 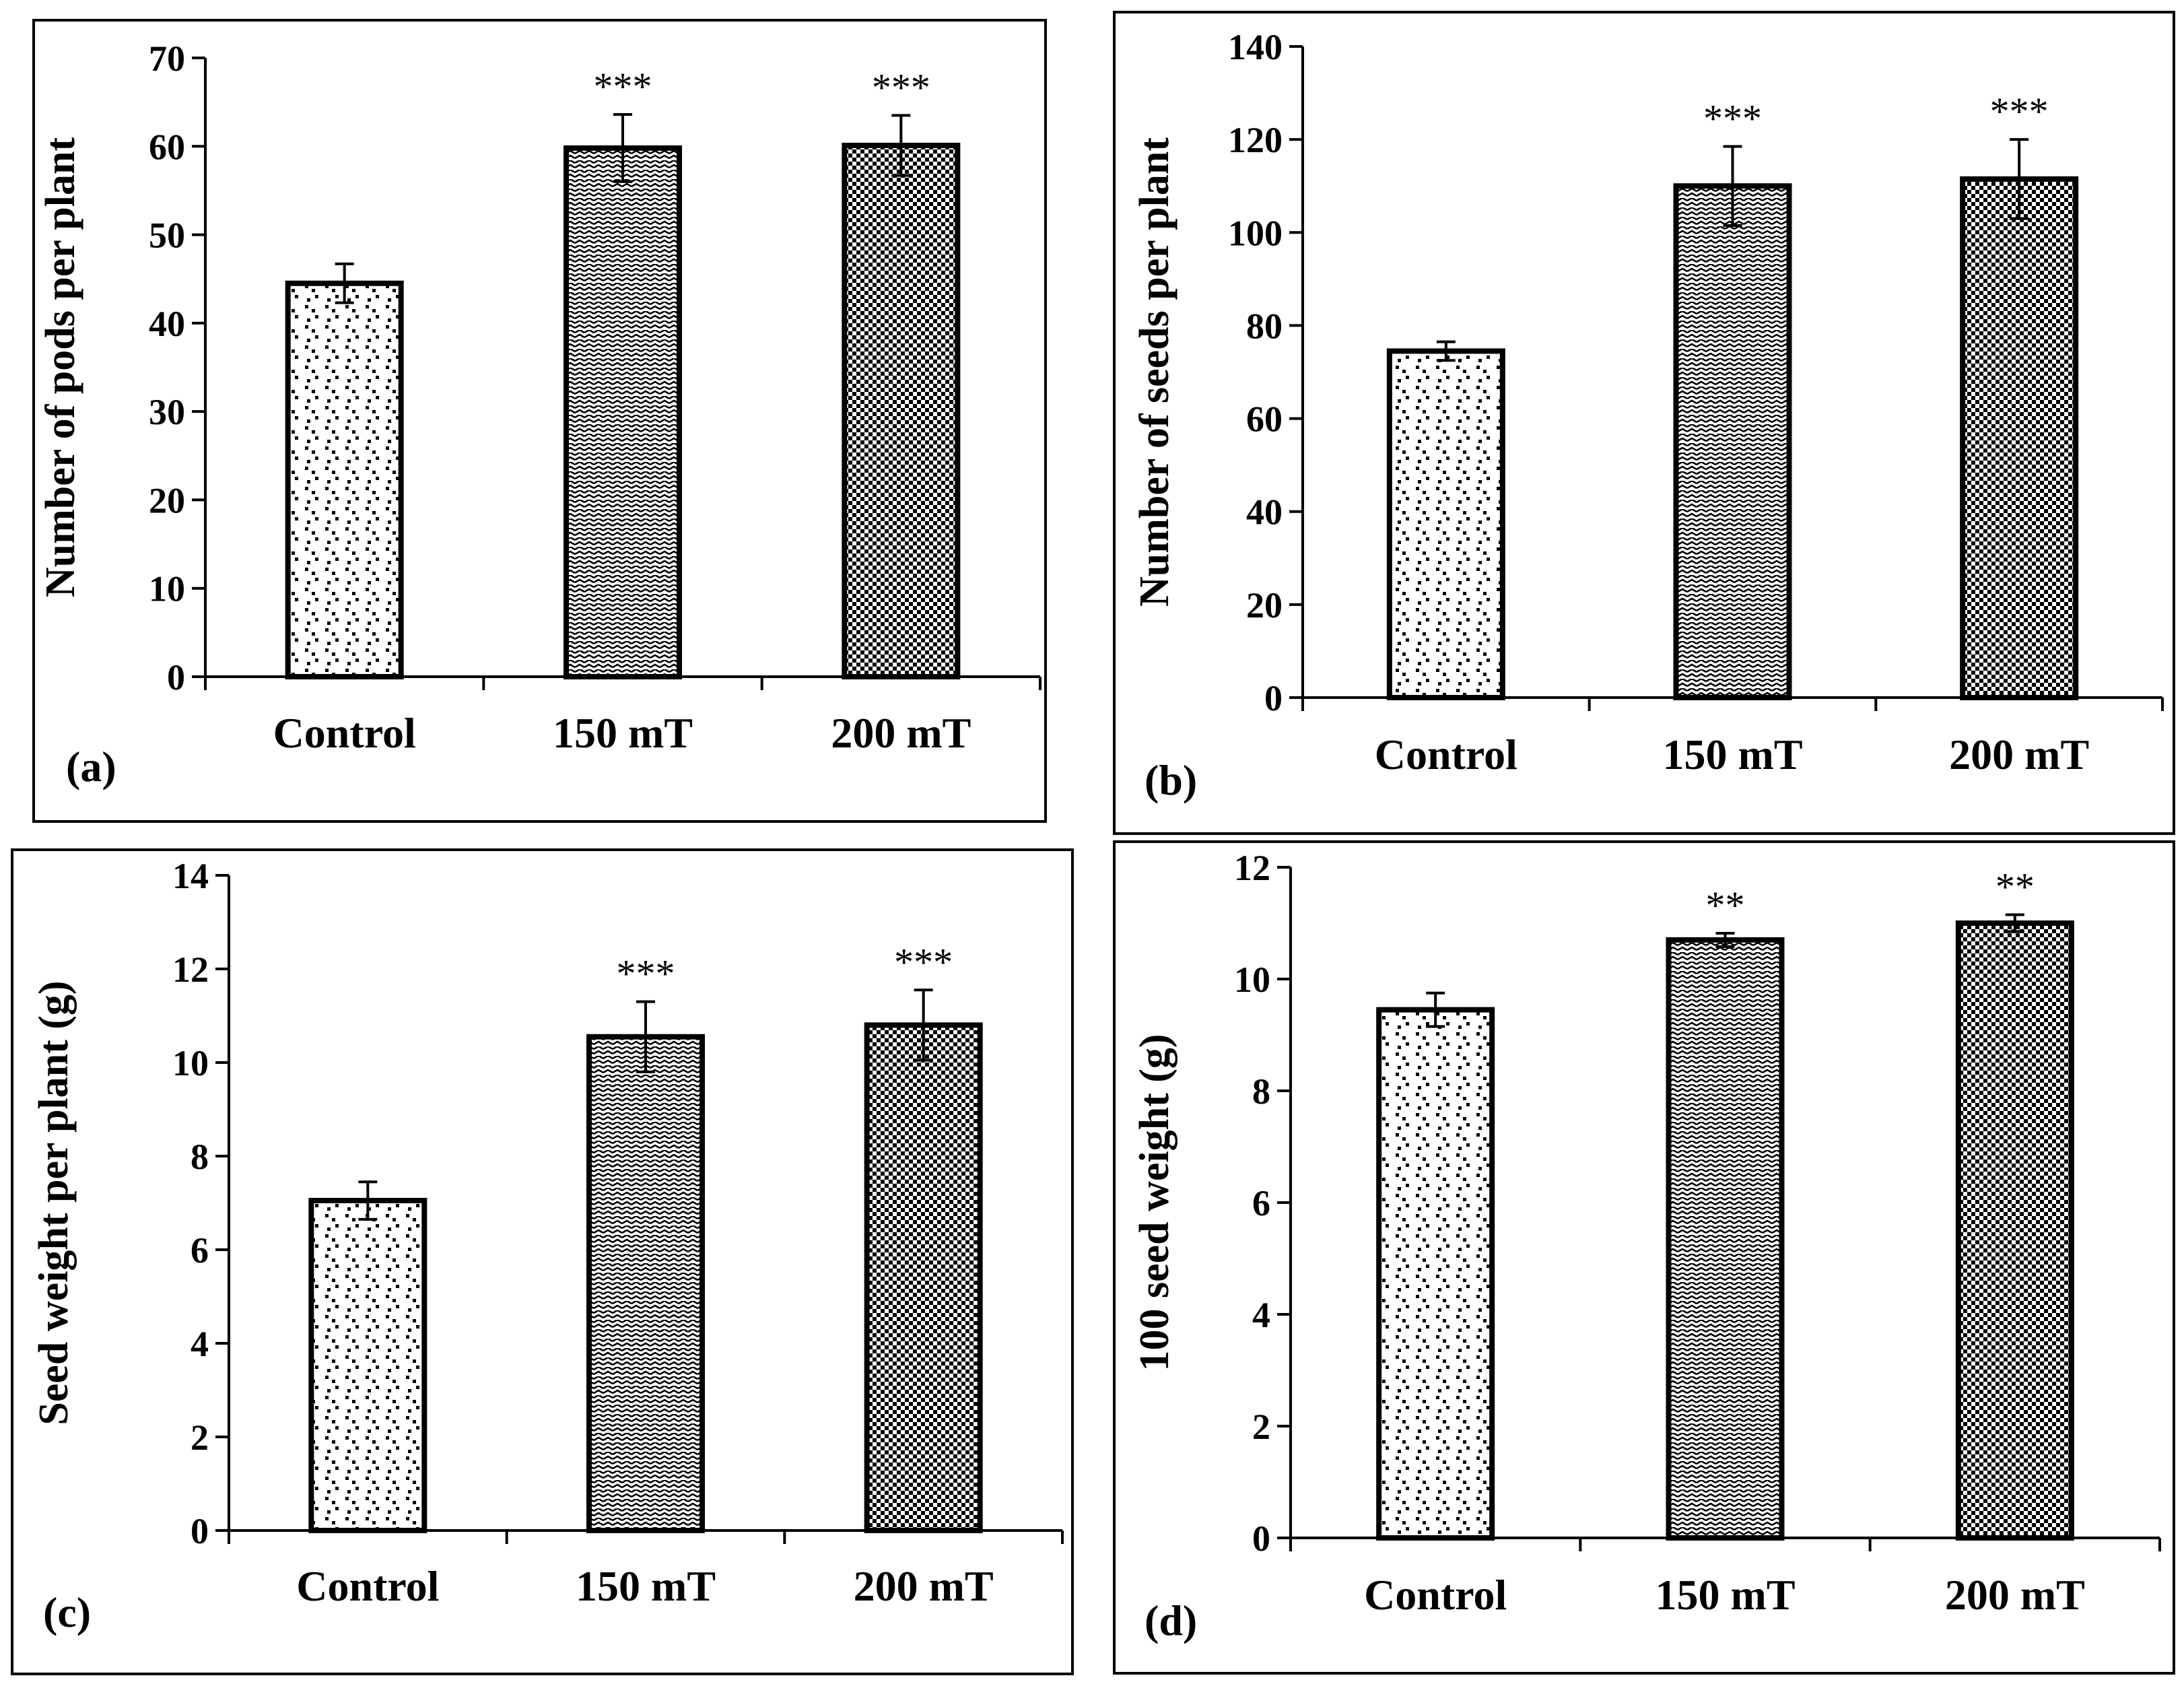 What do you see at coordinates (60, 367) in the screenshot?
I see `y-axis-title: Number of pods per plant` at bounding box center [60, 367].